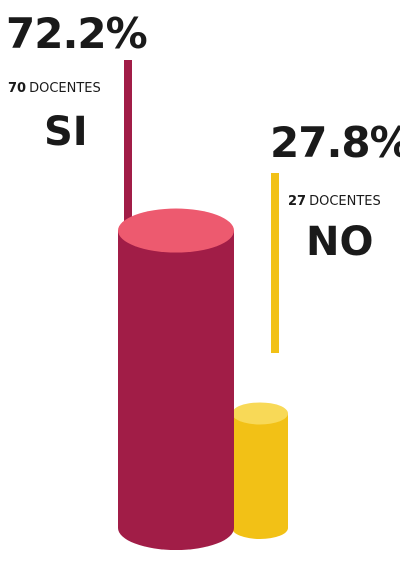 This screenshot has width=400, height=562. What do you see at coordinates (339, 242) in the screenshot?
I see `category-label-no: NO` at bounding box center [339, 242].